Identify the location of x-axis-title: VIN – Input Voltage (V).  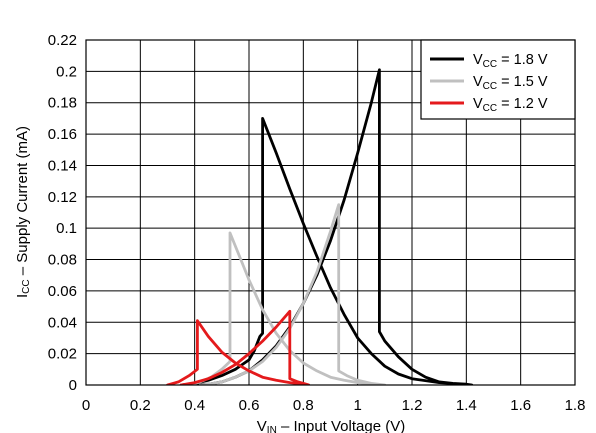
(331, 425).